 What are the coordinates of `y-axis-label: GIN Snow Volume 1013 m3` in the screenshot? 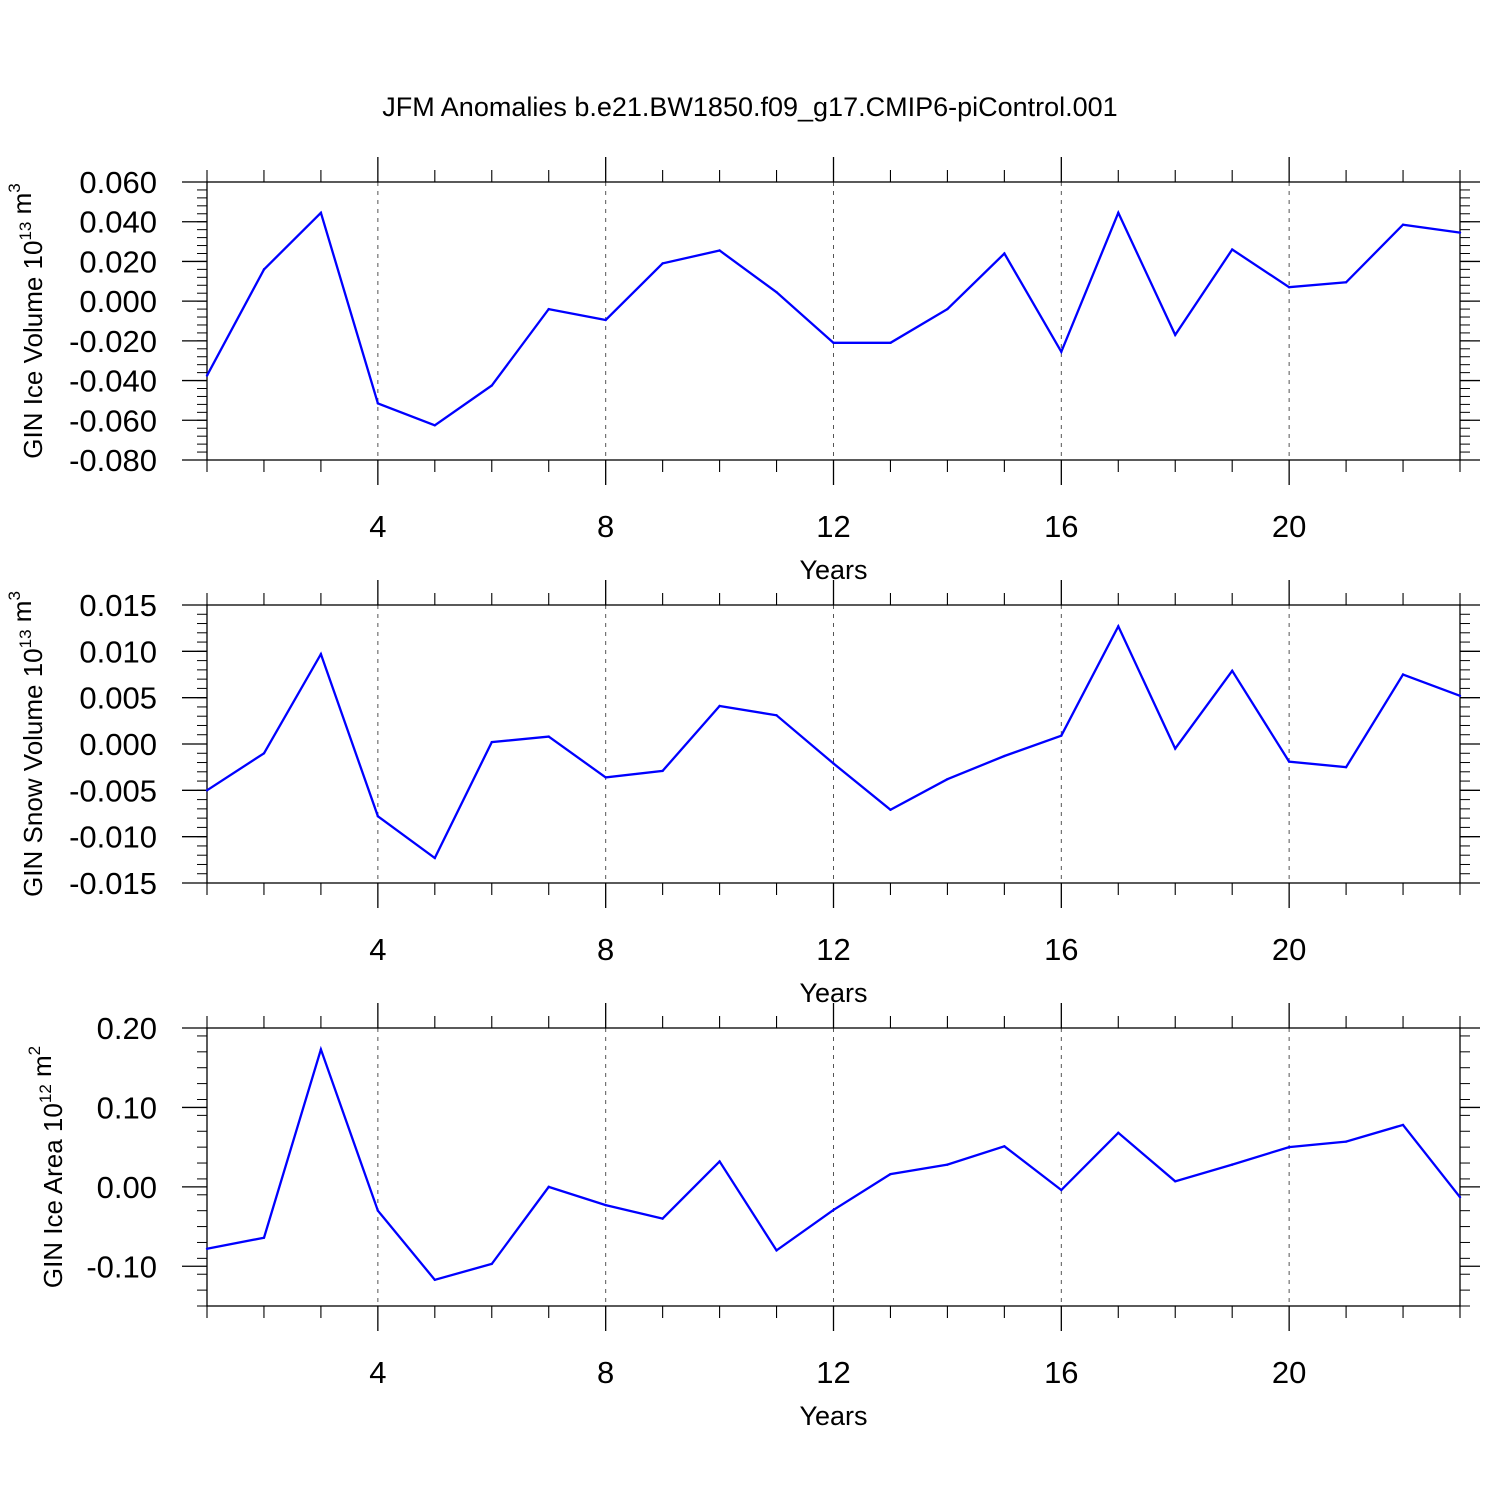 It's located at (26, 744).